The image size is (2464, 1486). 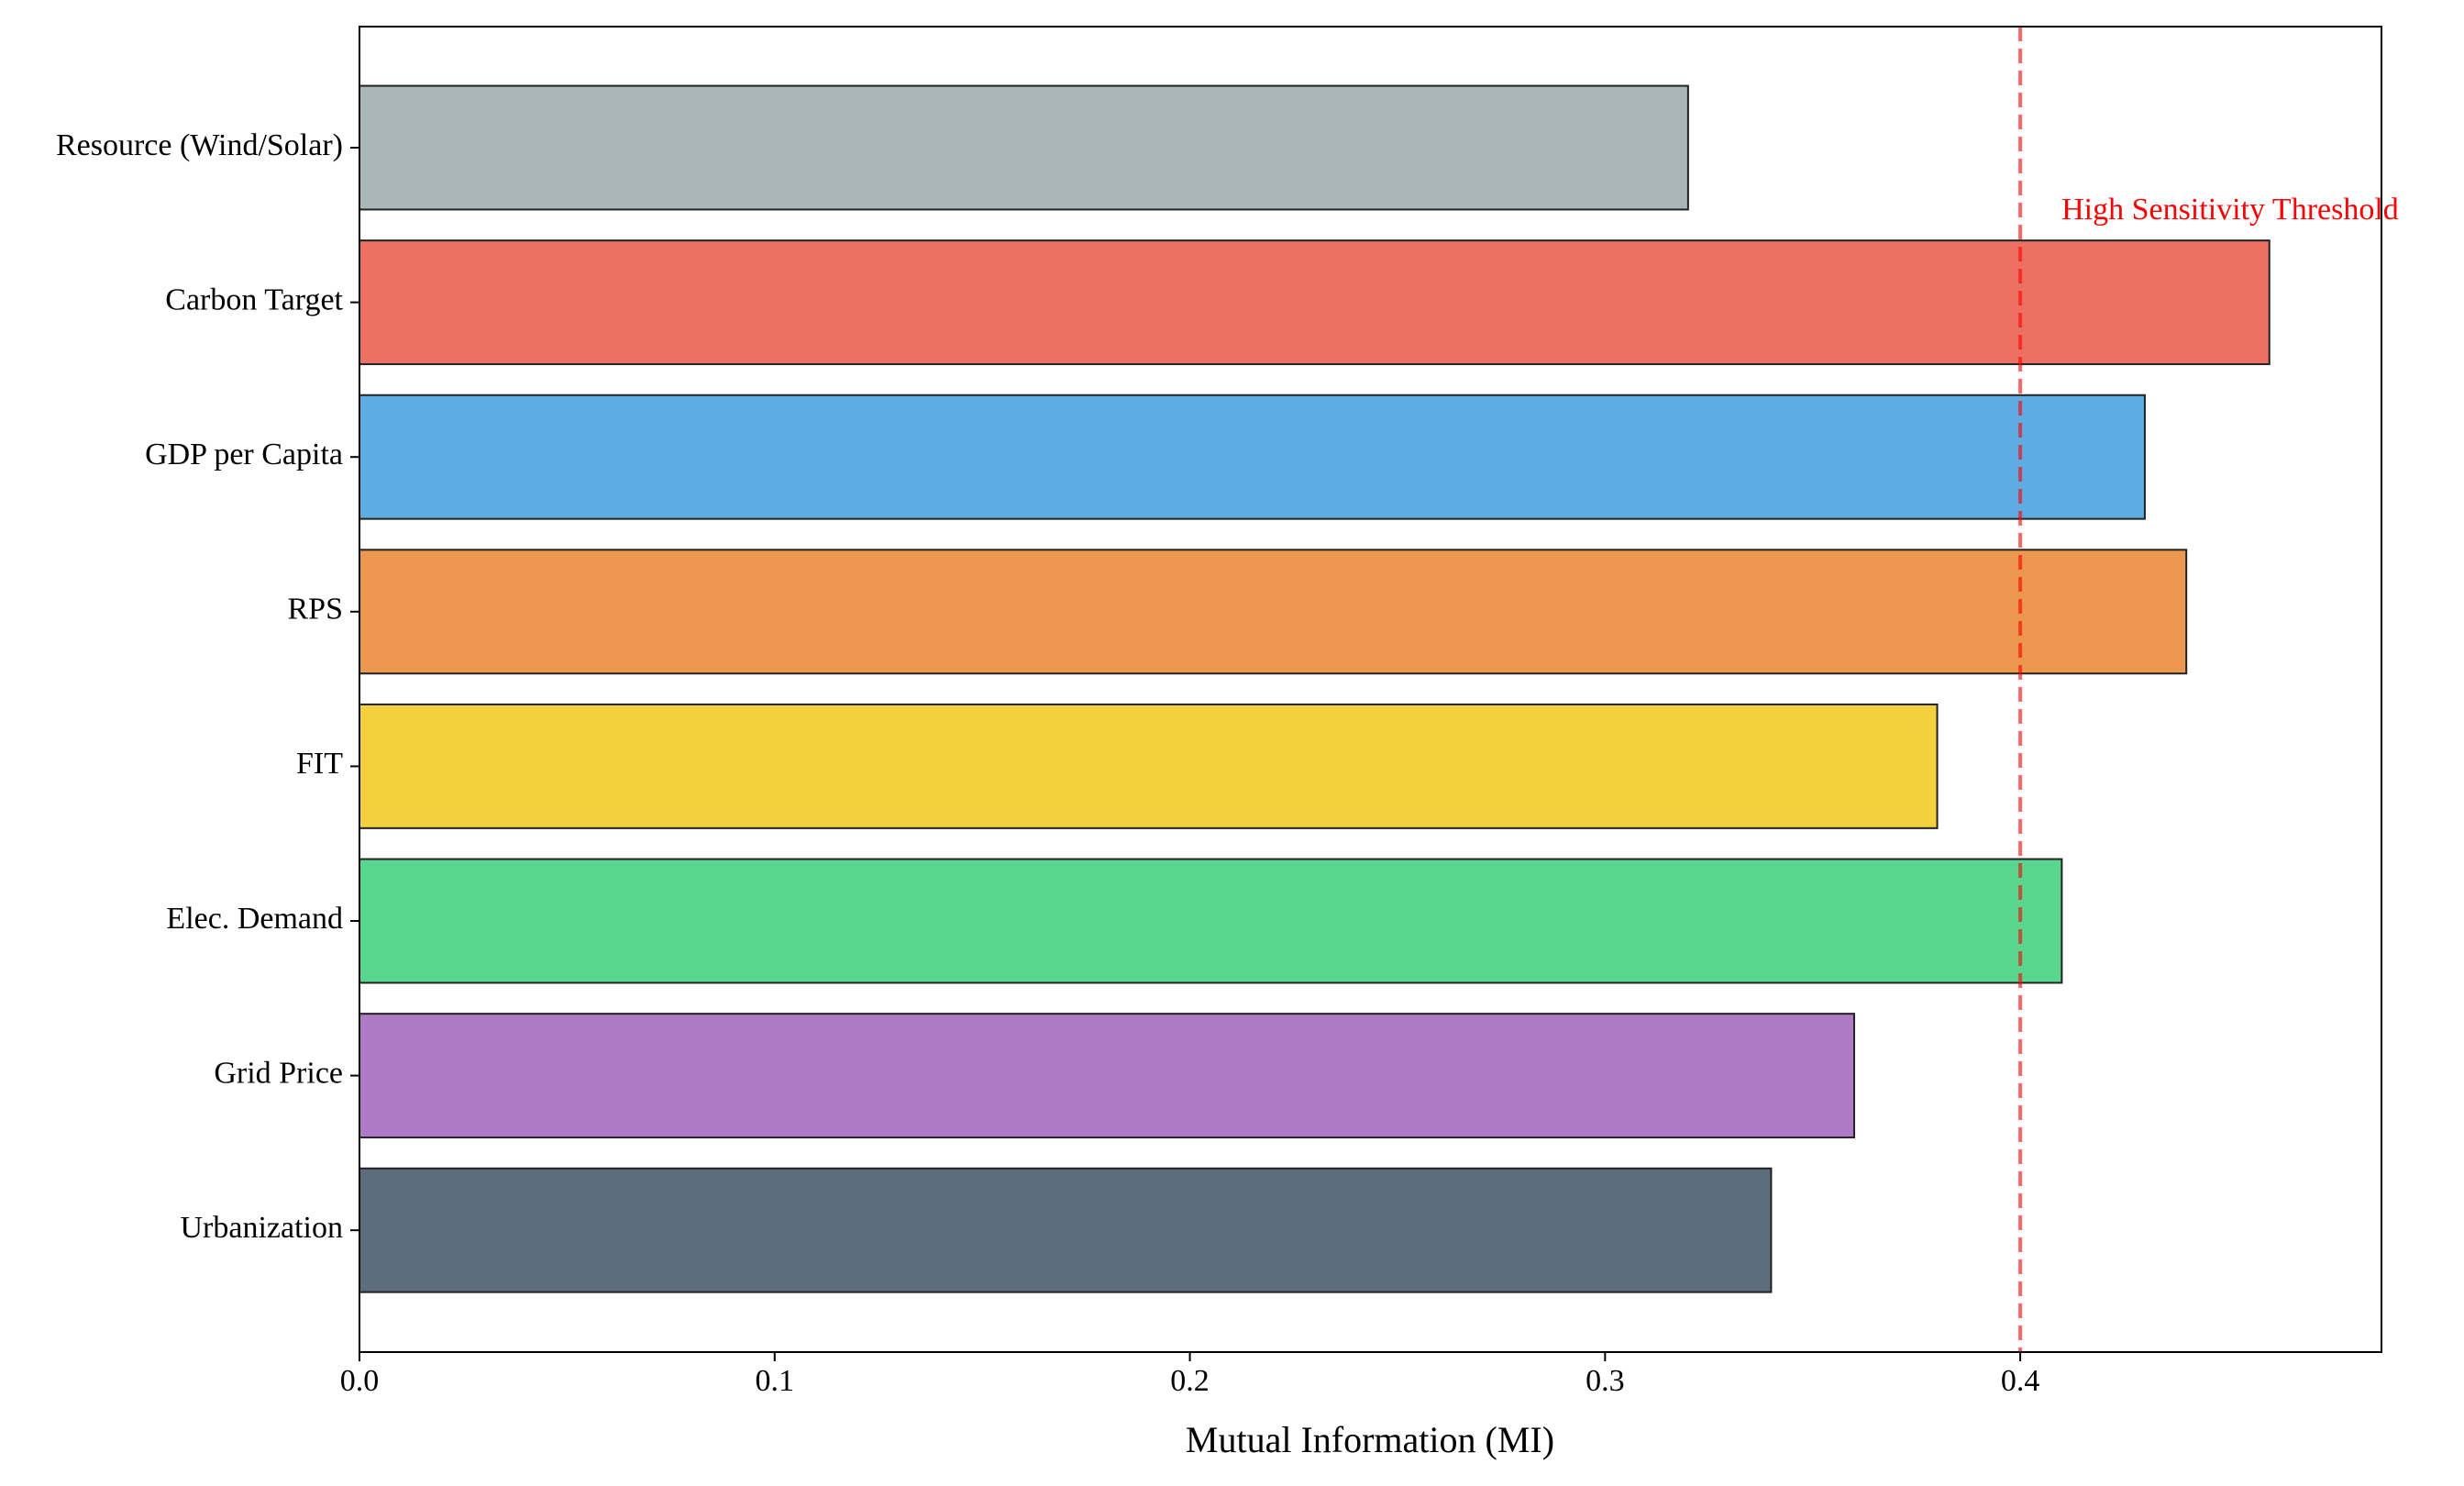 What do you see at coordinates (360, 1381) in the screenshot?
I see `x-tick-label: 0.0` at bounding box center [360, 1381].